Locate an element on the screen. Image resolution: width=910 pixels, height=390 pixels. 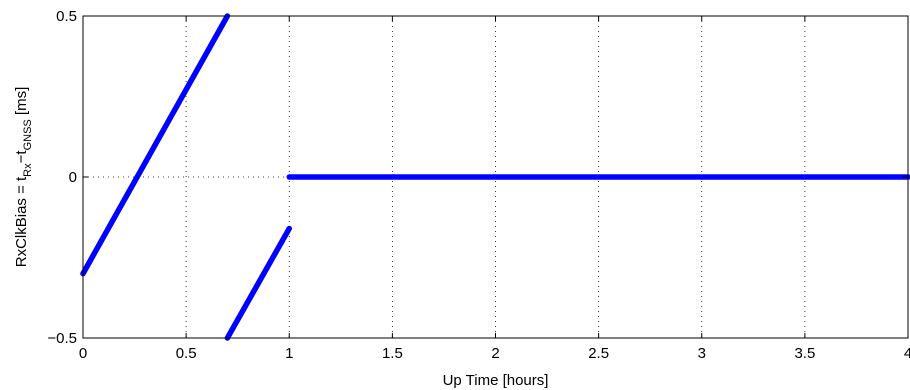
y-axis-label-sub-gnss: GNSS is located at coordinates (28, 134).